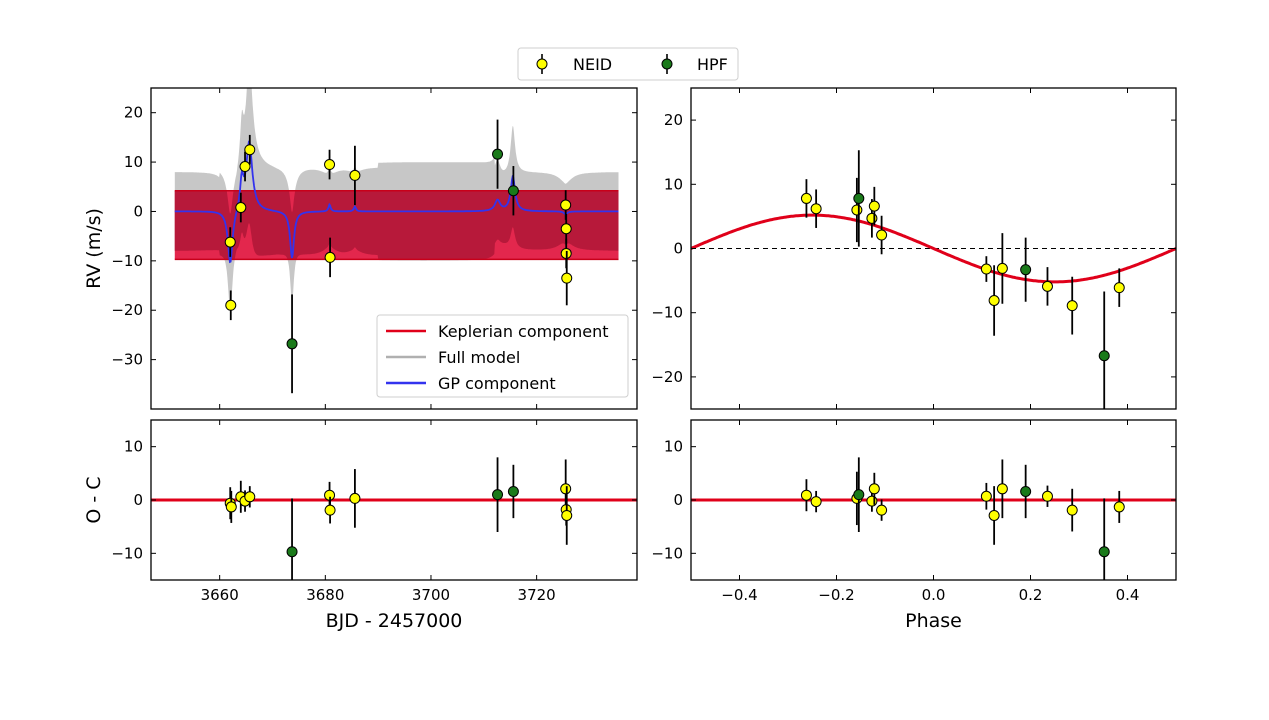 This screenshot has width=1269, height=720. I want to click on oc_time-xlabel: BJD - 2457000, so click(394, 621).